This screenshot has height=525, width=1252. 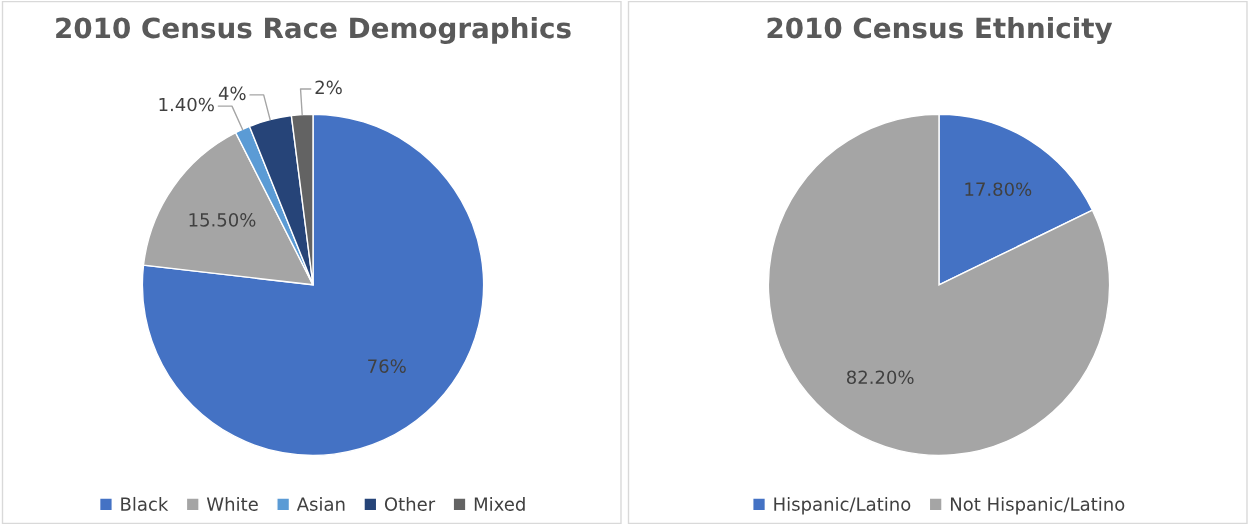 What do you see at coordinates (186, 104) in the screenshot?
I see `data-label: 1.40%` at bounding box center [186, 104].